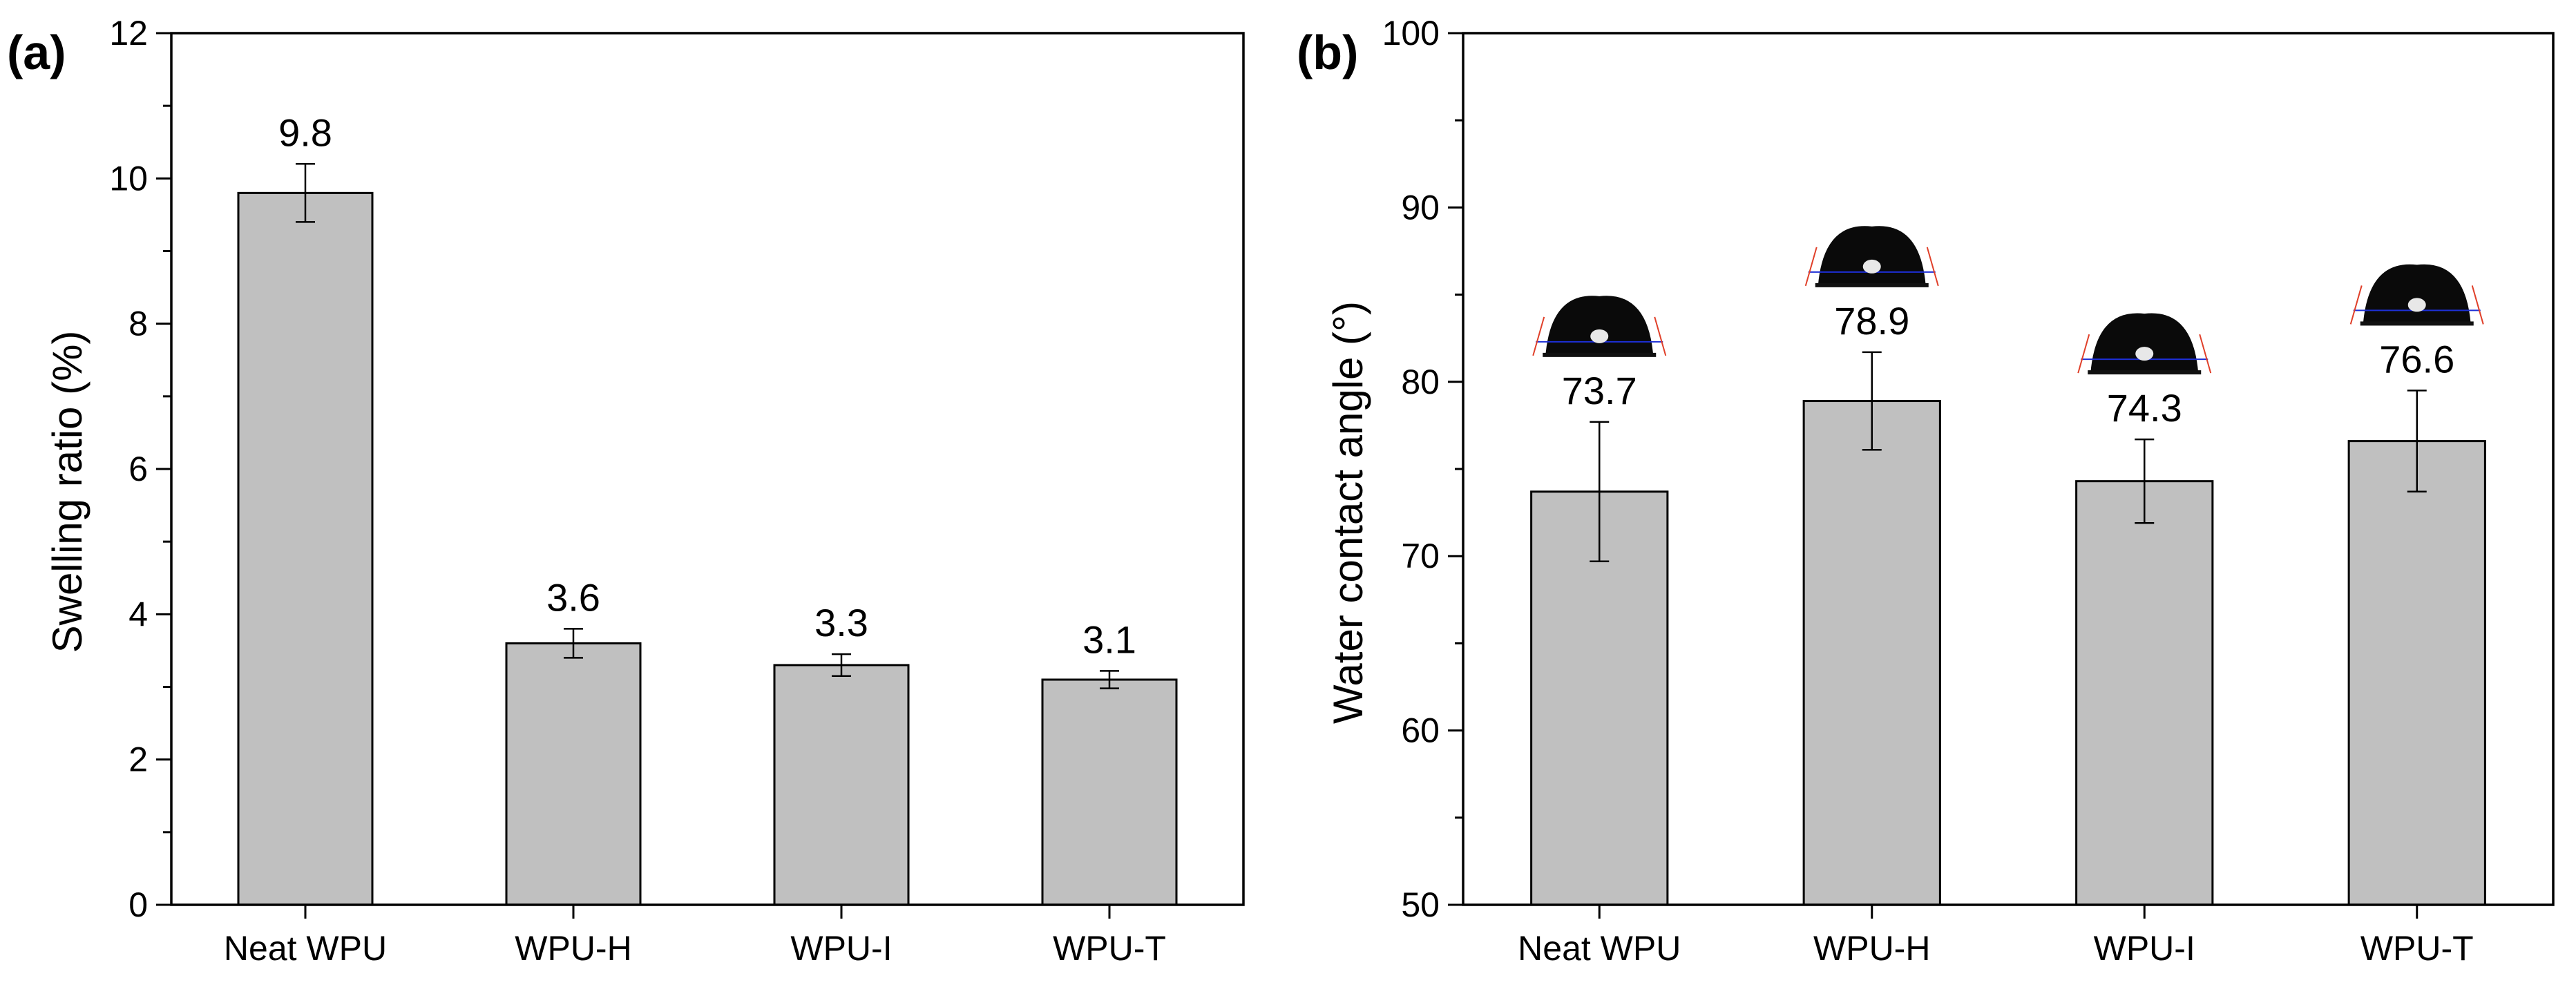 Image resolution: width=2576 pixels, height=987 pixels. What do you see at coordinates (128, 33) in the screenshot?
I see `y-tick-label: 12` at bounding box center [128, 33].